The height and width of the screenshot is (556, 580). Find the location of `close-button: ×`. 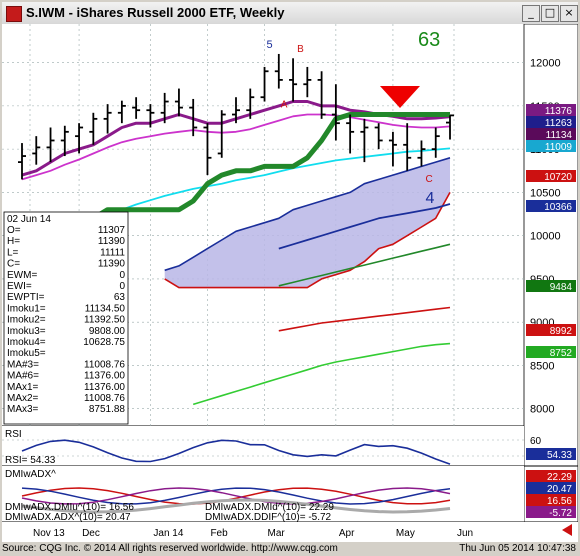

close-button: × is located at coordinates (569, 13).